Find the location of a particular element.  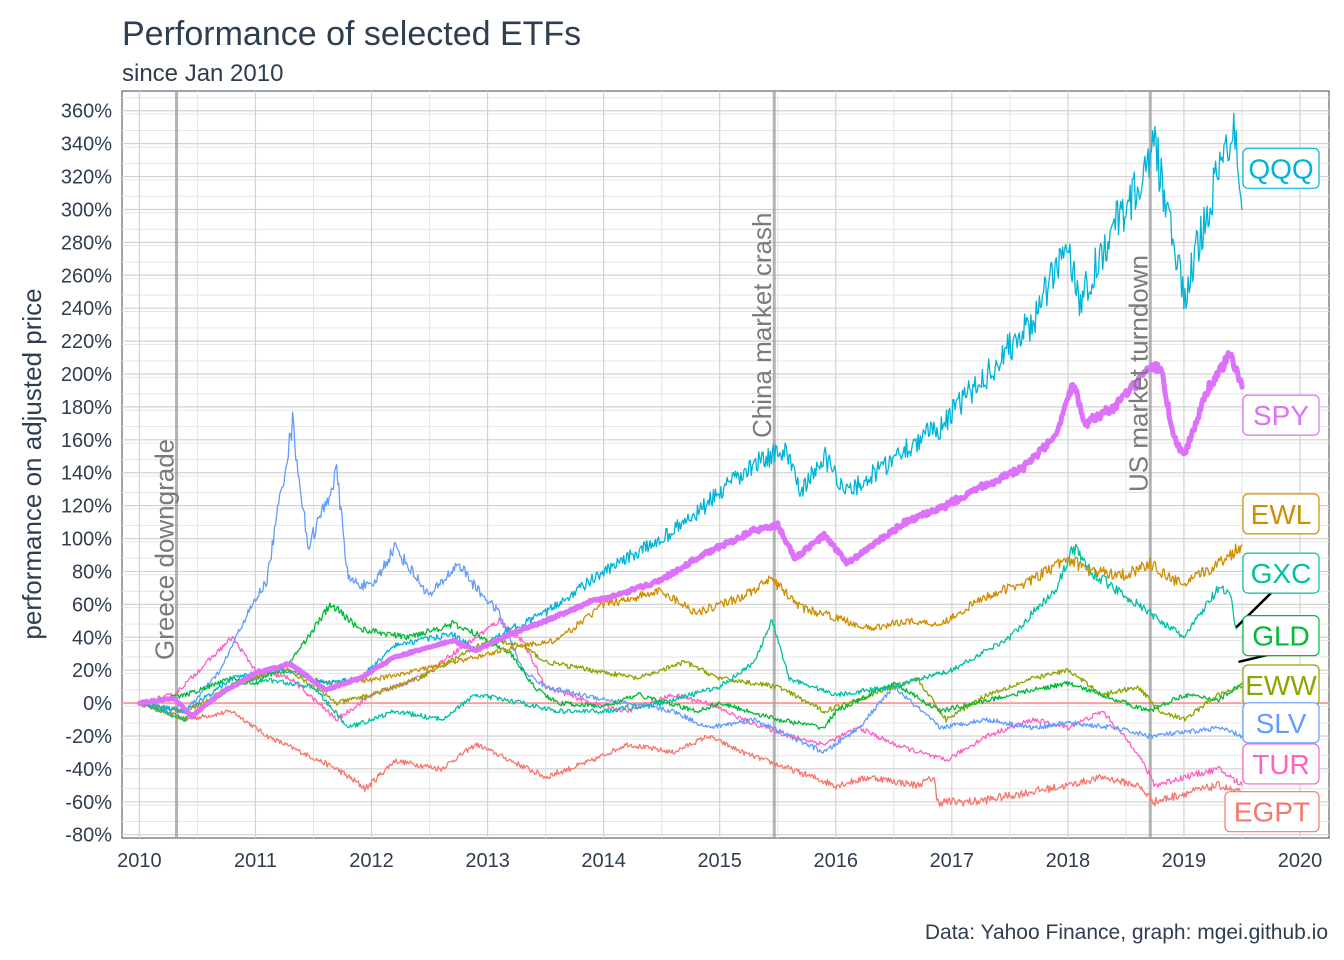

label-text: GXC is located at coordinates (1281, 573).